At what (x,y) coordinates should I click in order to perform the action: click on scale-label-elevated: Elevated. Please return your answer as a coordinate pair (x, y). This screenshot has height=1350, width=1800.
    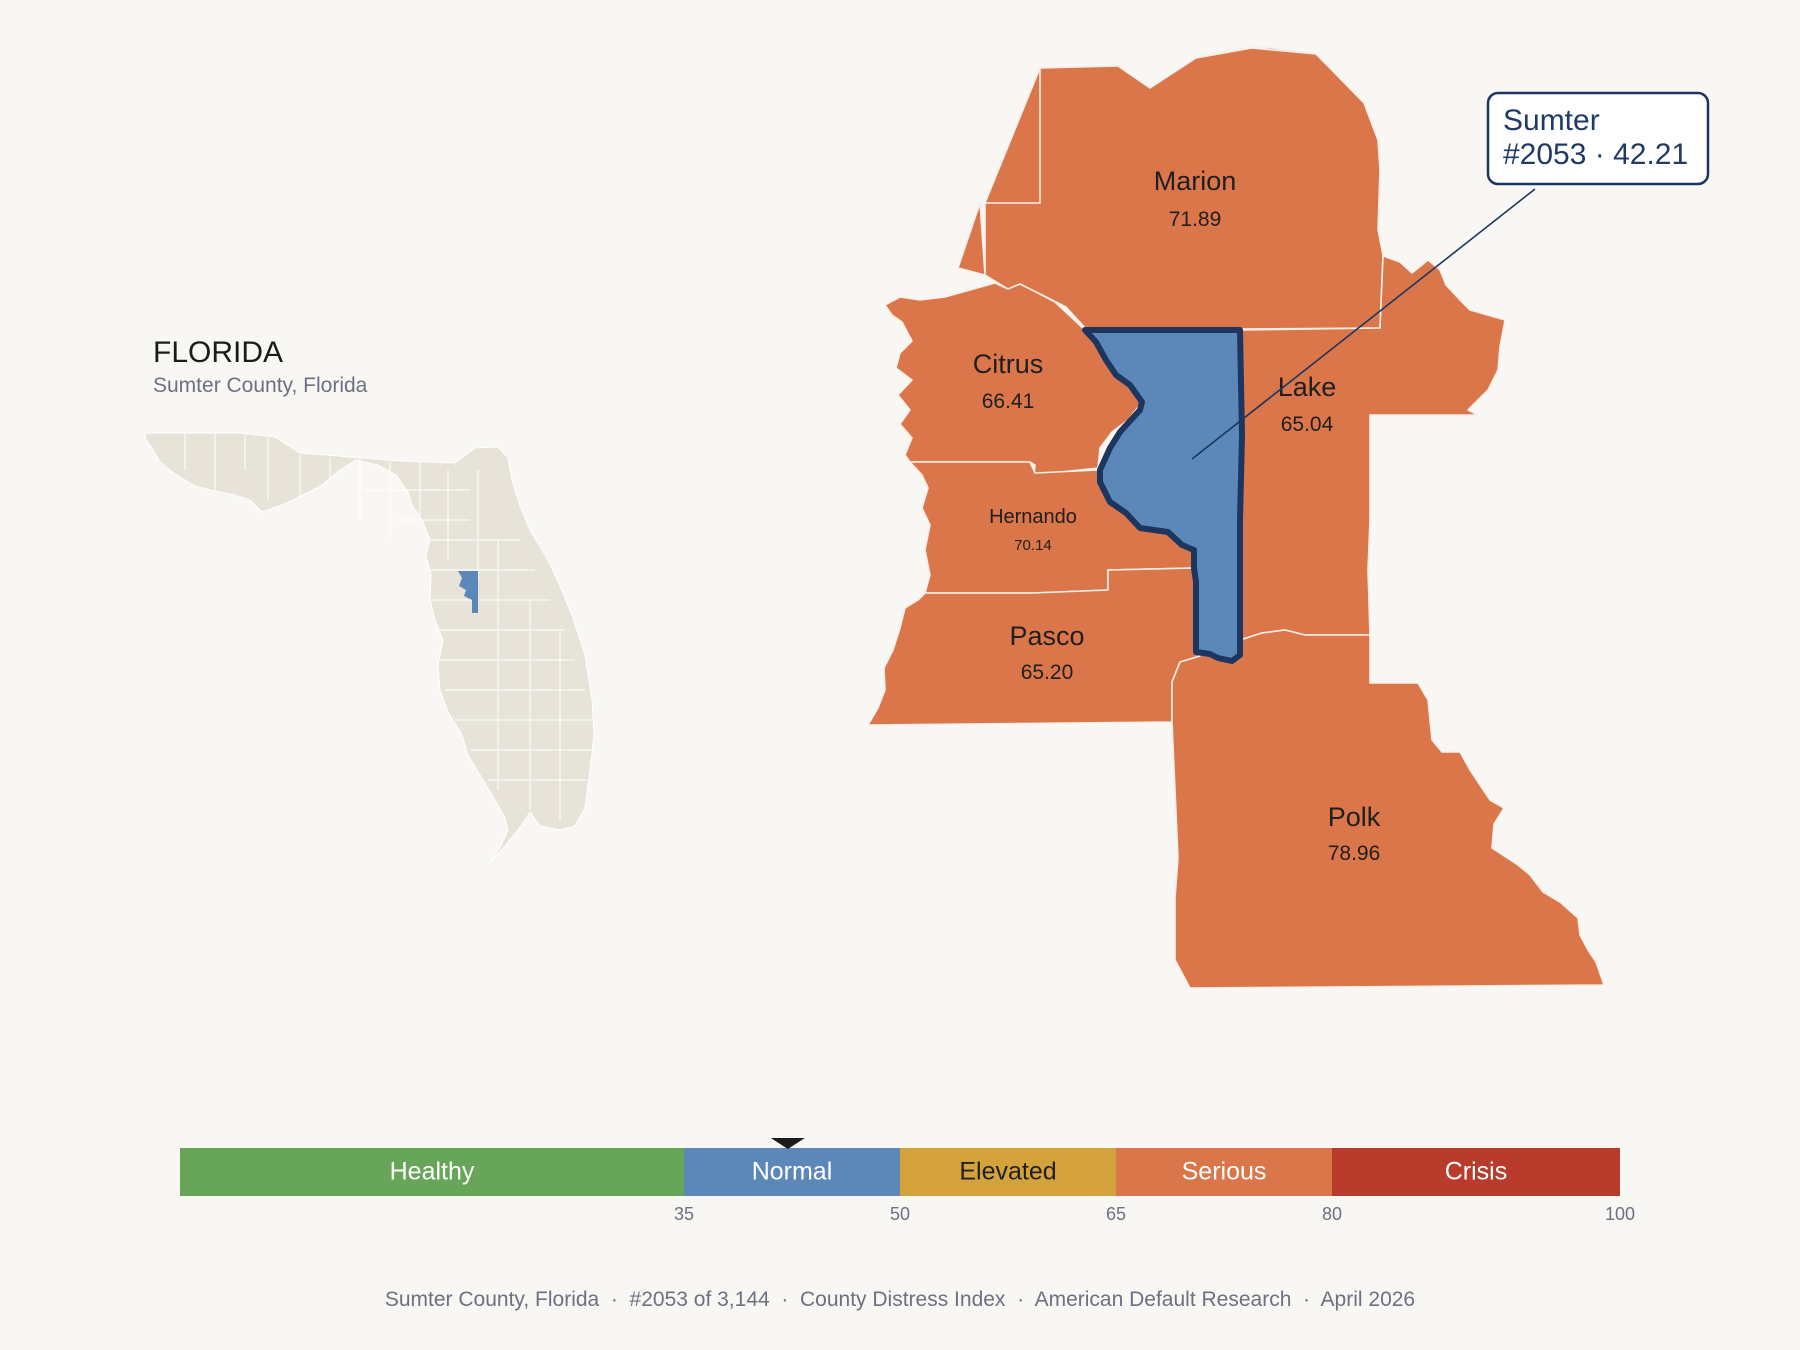
    Looking at the image, I should click on (1007, 1172).